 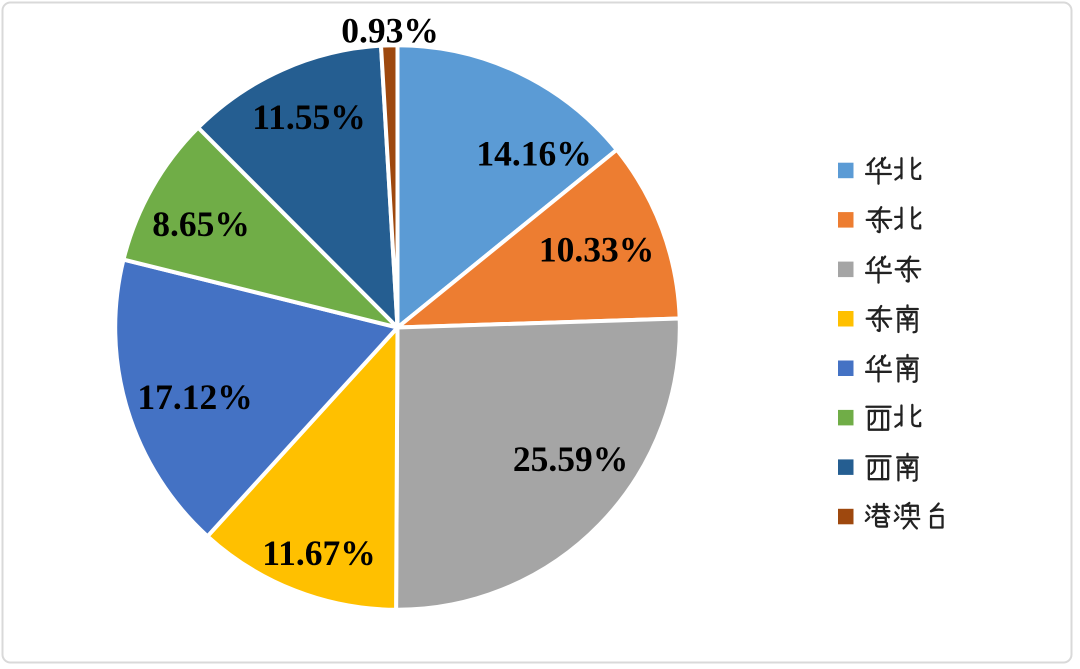 What do you see at coordinates (308, 117) in the screenshot?
I see `svg-text: 11.55%` at bounding box center [308, 117].